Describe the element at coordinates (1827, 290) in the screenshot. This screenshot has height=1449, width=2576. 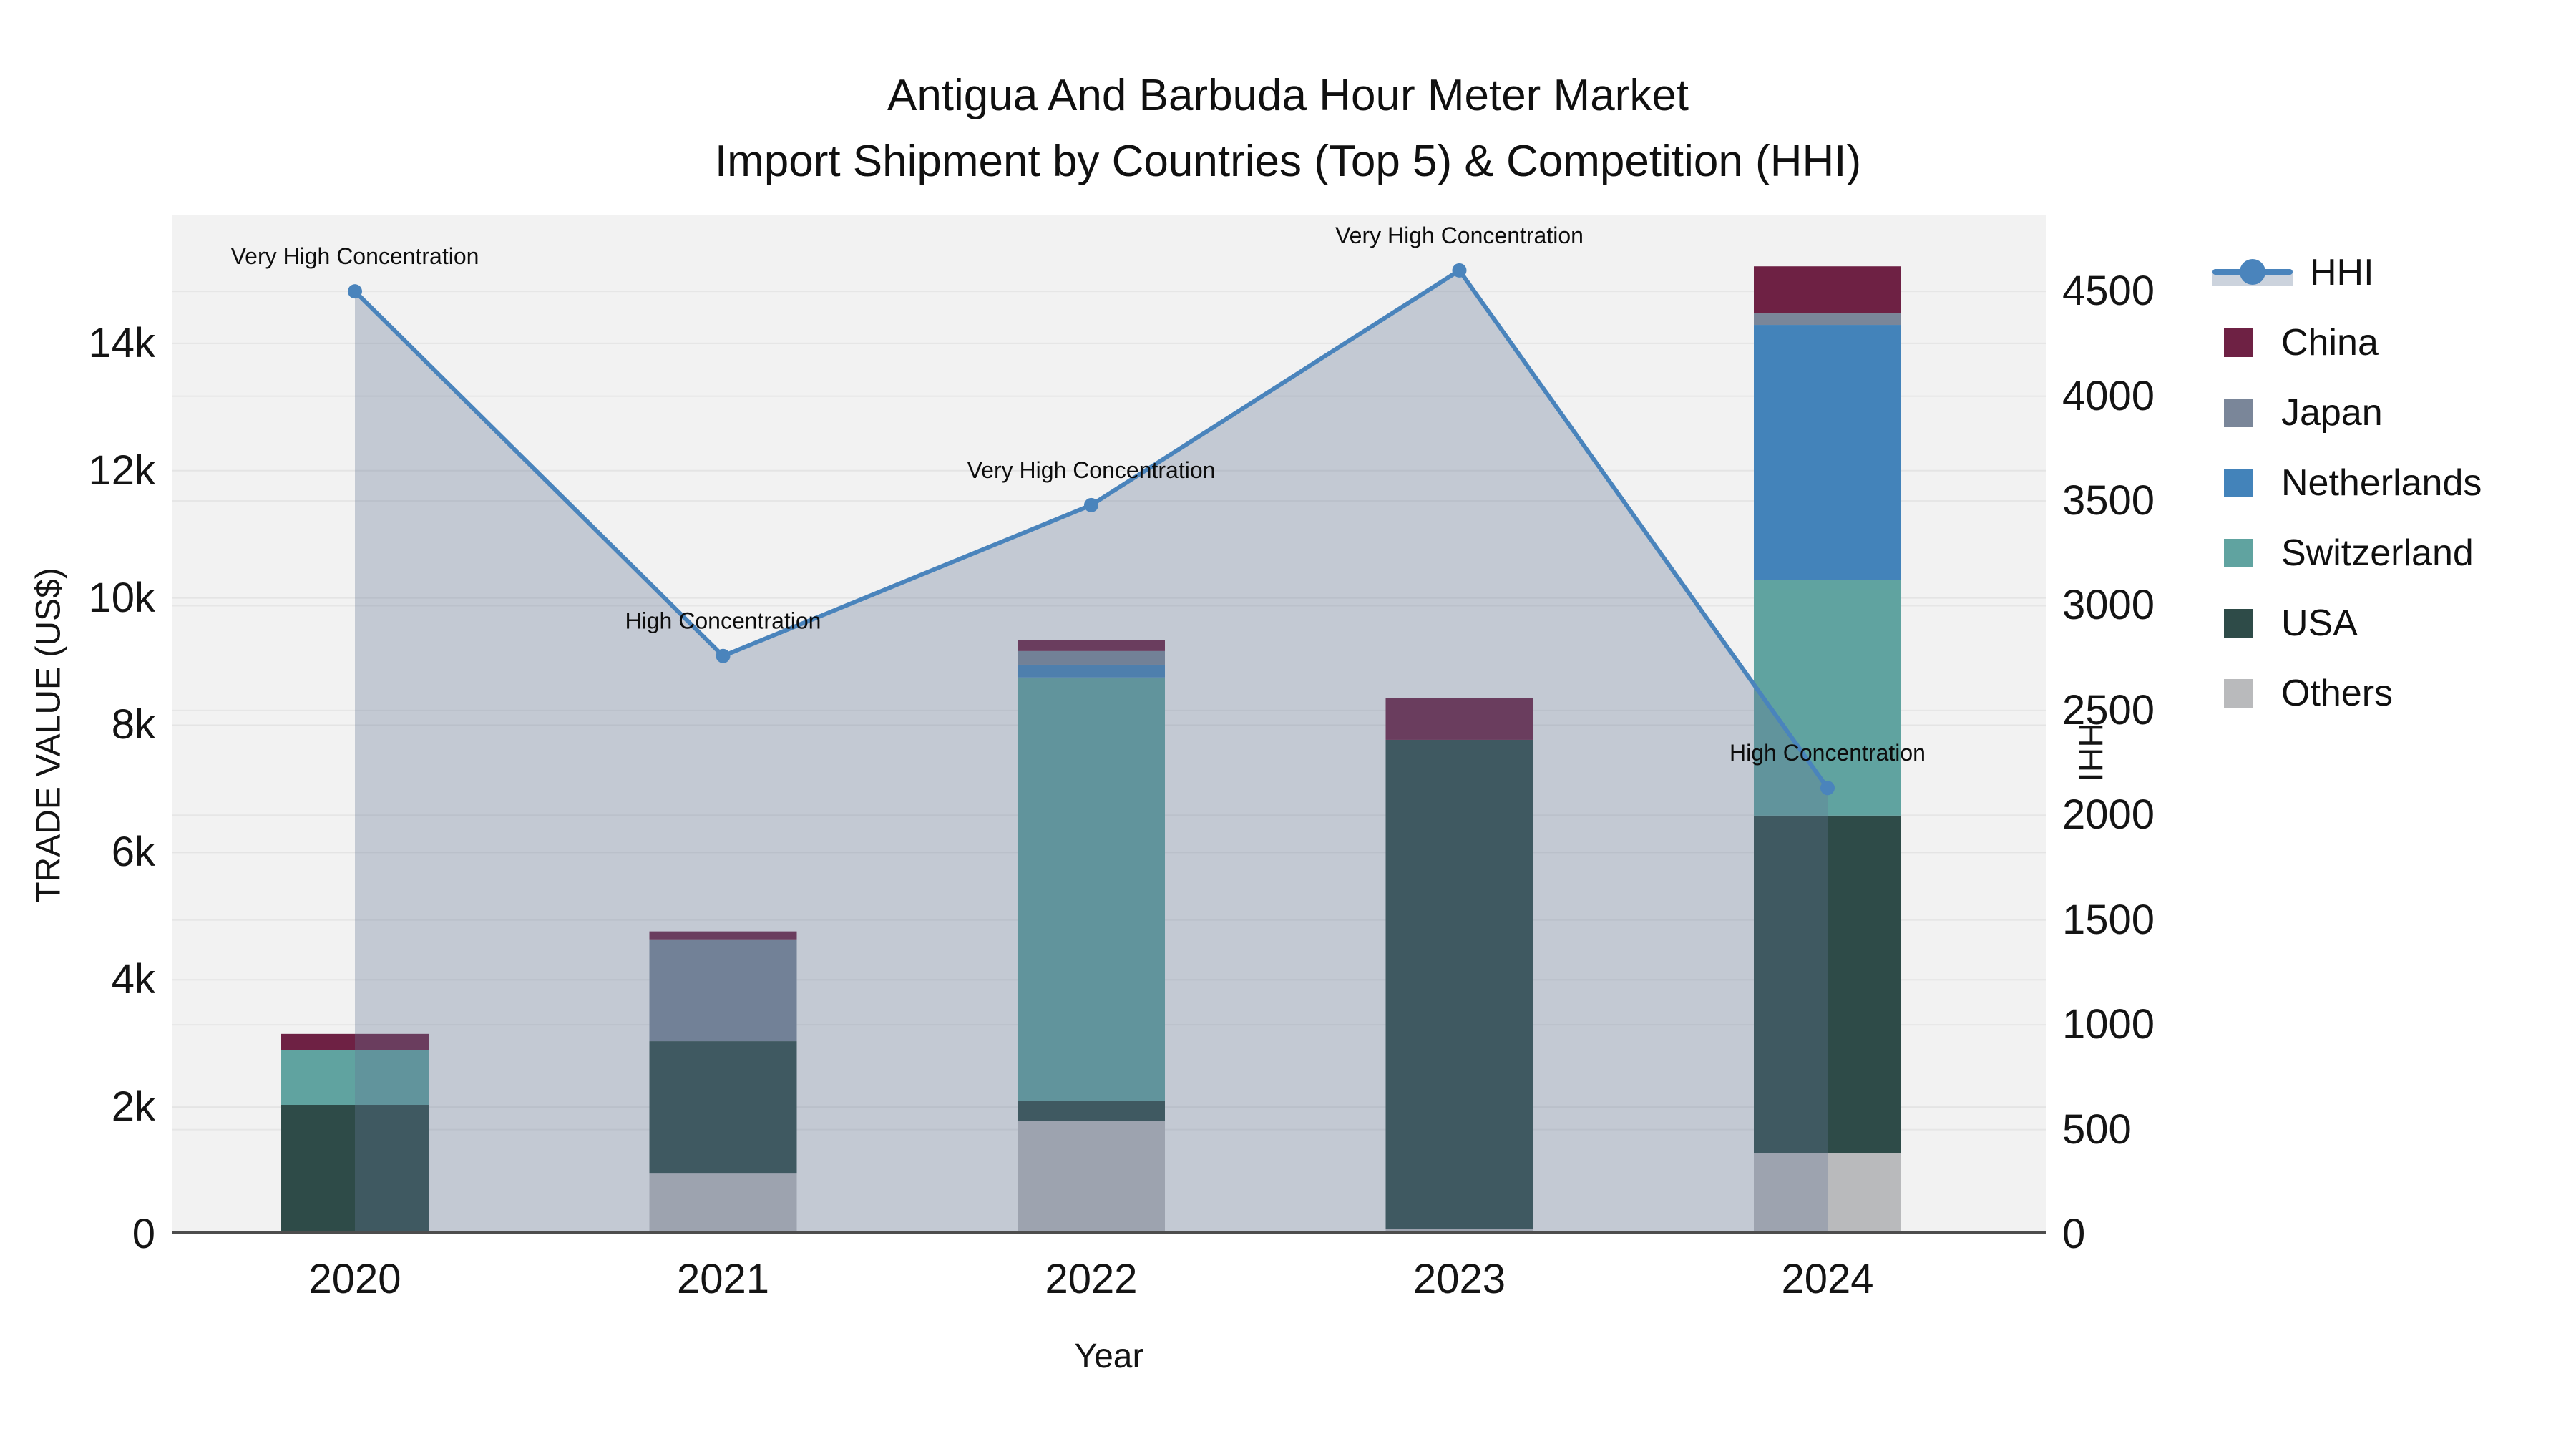
I see `bar-segment-2024-china` at that location.